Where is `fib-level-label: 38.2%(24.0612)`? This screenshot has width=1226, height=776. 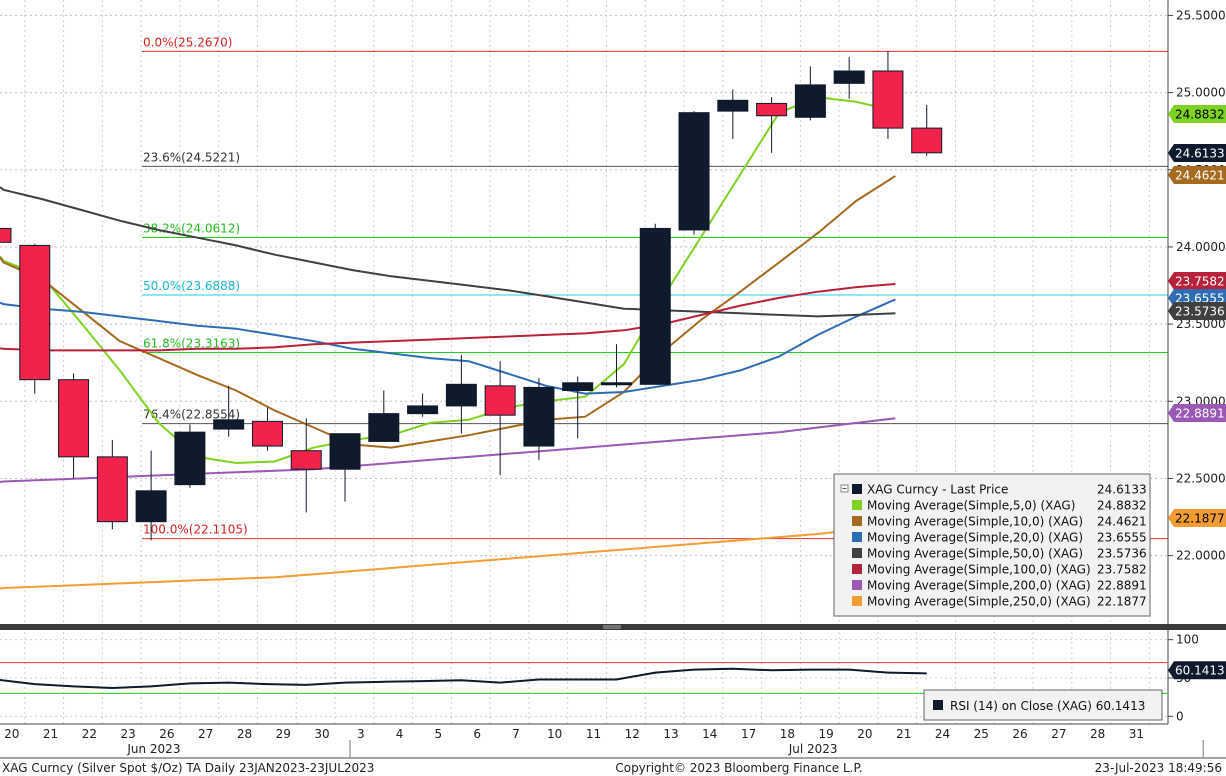 fib-level-label: 38.2%(24.0612) is located at coordinates (191, 229).